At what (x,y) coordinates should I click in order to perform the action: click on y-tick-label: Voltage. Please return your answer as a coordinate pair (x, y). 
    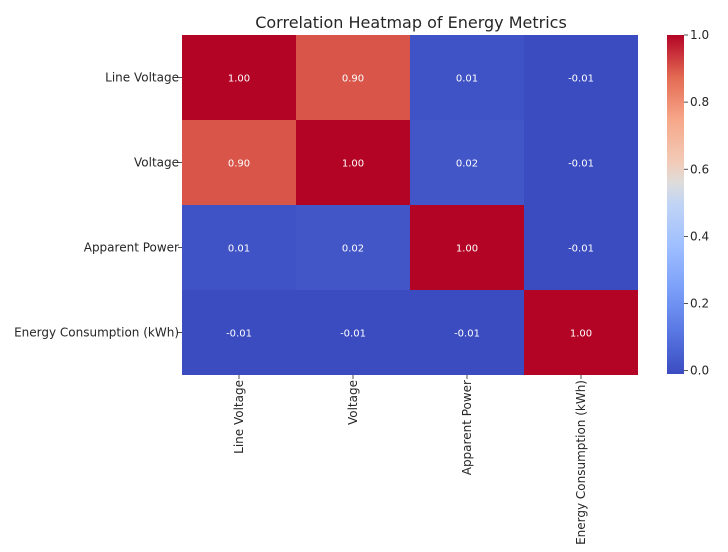
    Looking at the image, I should click on (156, 163).